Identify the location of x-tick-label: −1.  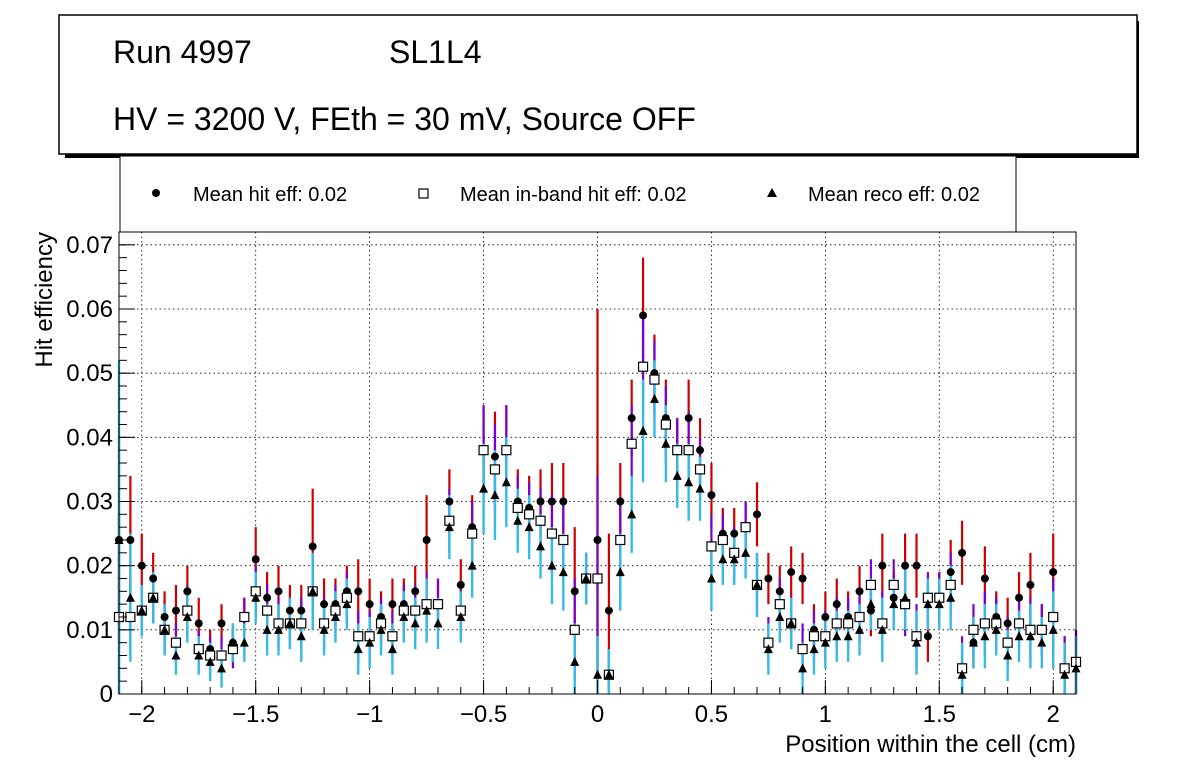
(369, 714).